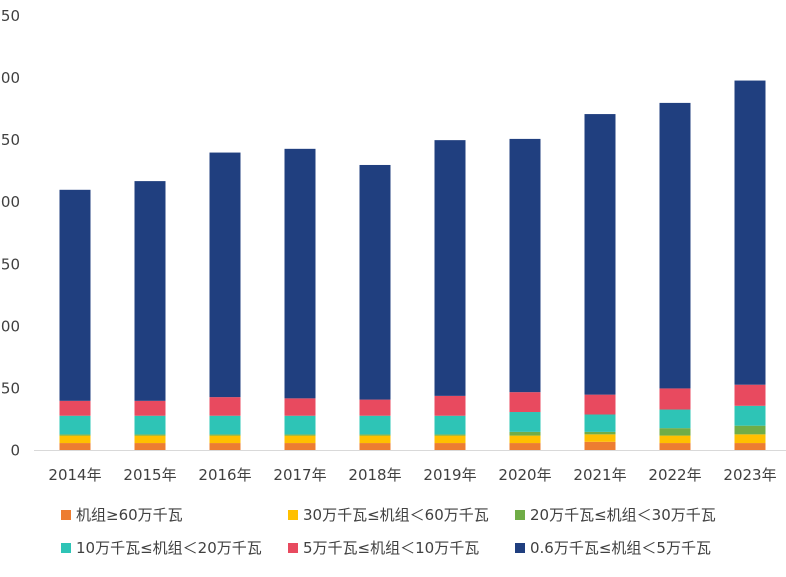  Describe the element at coordinates (374, 475) in the screenshot. I see `x-tick-label: 2018年` at that location.